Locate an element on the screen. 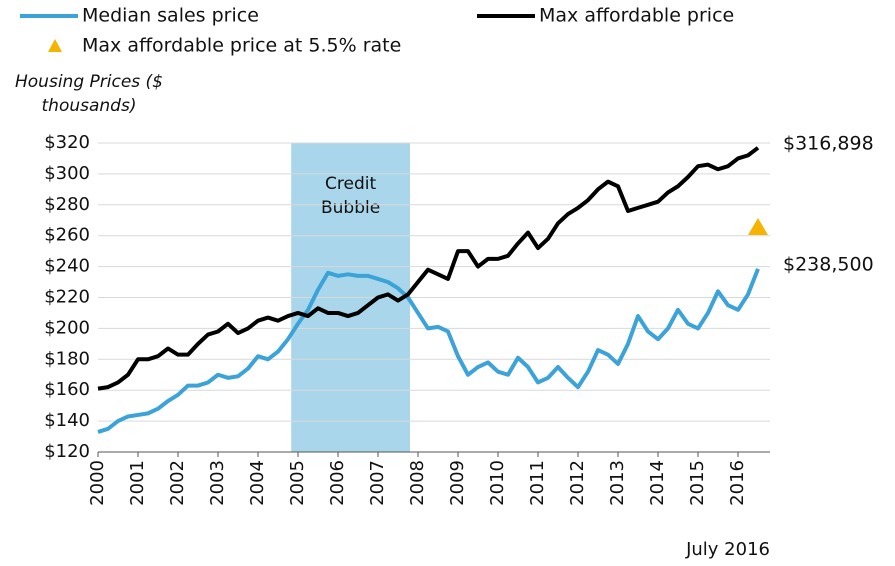 Image resolution: width=895 pixels, height=566 pixels. legend-label: Max affordable price is located at coordinates (636, 16).